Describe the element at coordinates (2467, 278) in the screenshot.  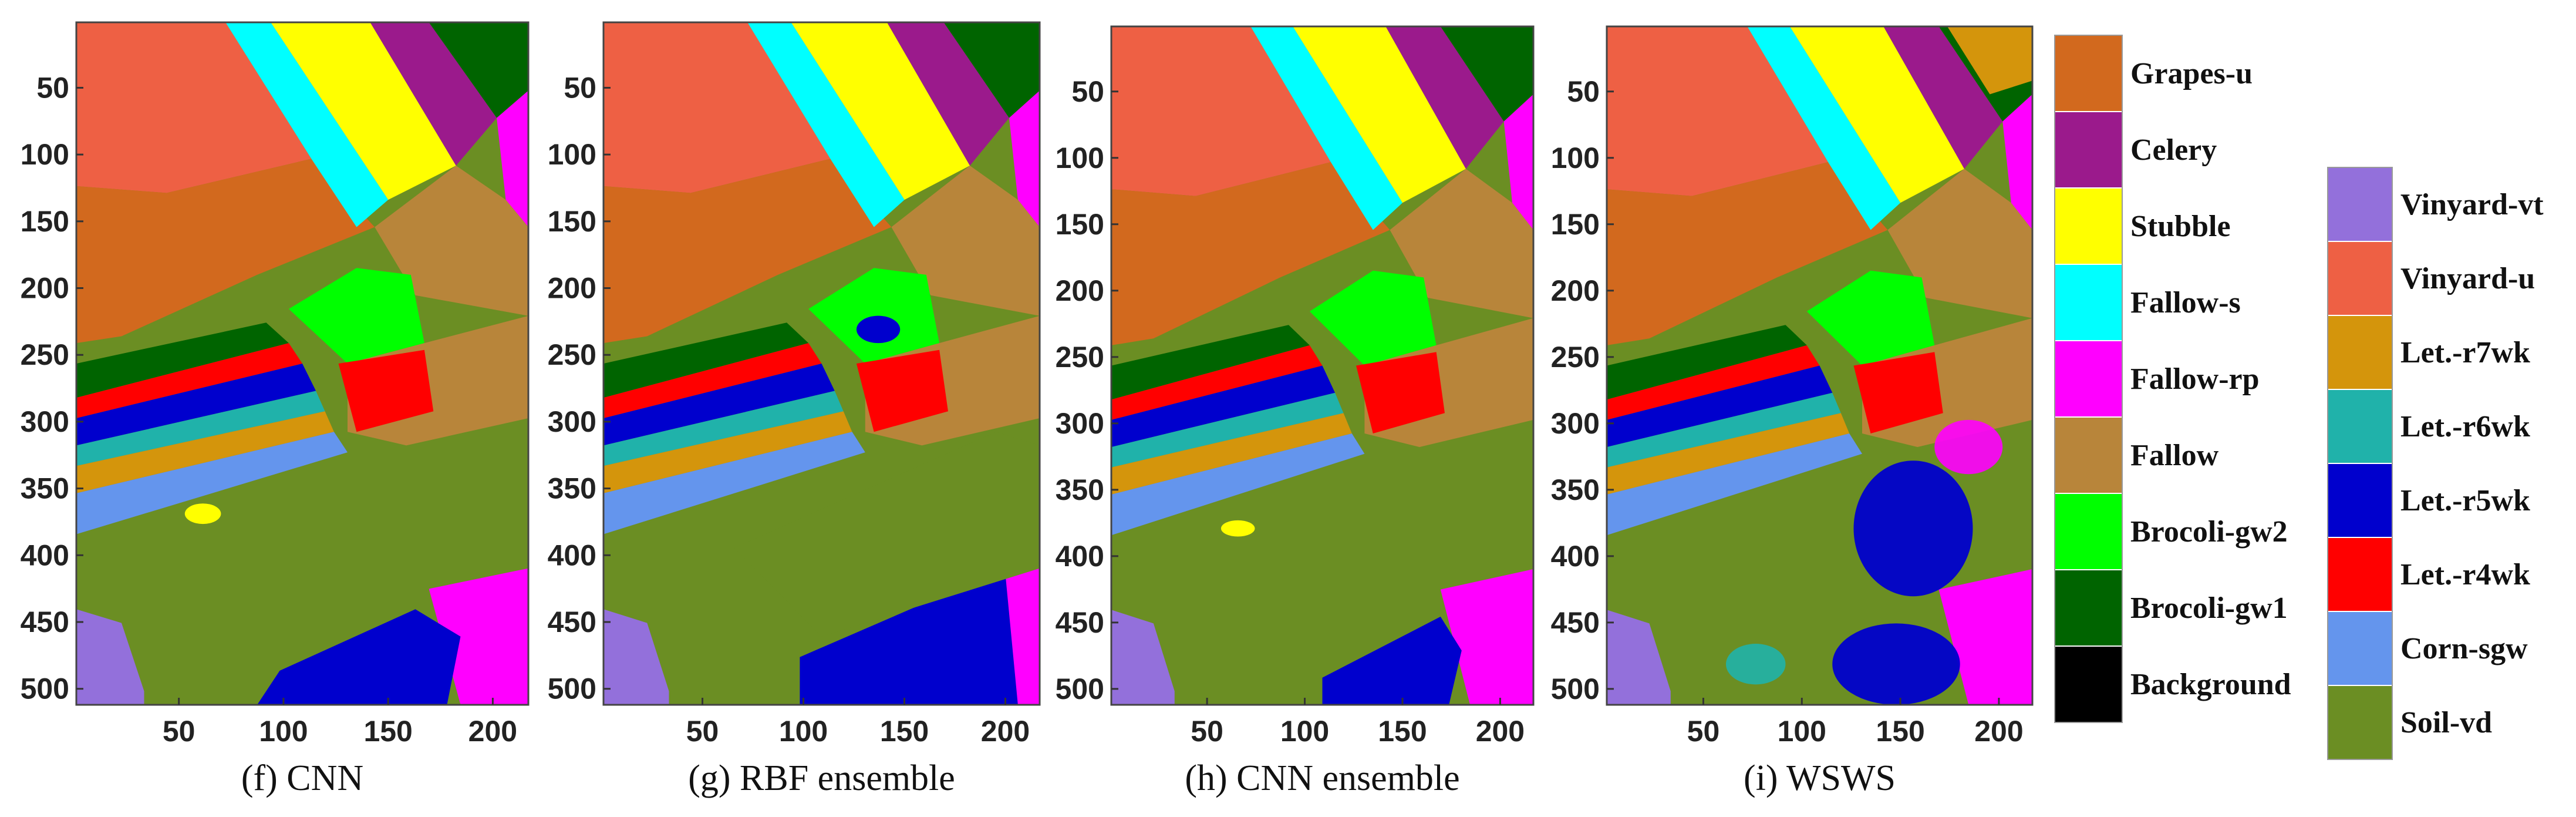
I see `legend-label: Vinyard-u` at that location.